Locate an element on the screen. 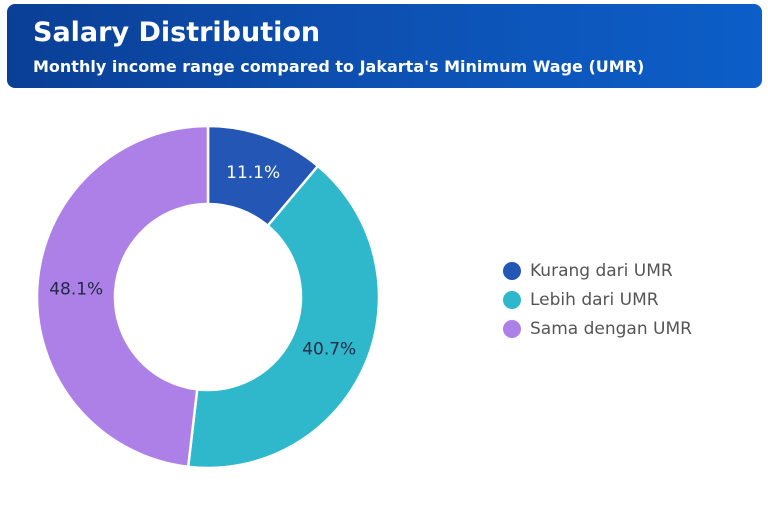 The height and width of the screenshot is (505, 768). slice-label-lebih-dari-umr: 40.7% is located at coordinates (329, 349).